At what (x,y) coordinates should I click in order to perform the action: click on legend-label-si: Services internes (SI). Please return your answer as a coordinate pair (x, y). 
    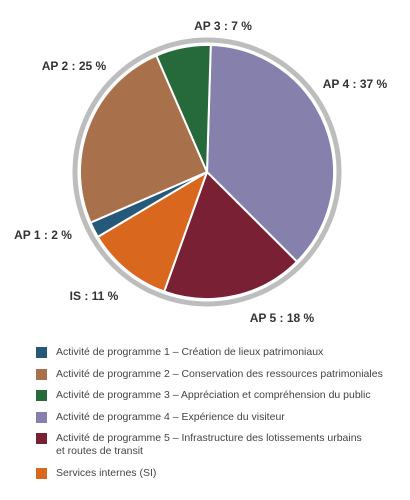
    Looking at the image, I should click on (106, 472).